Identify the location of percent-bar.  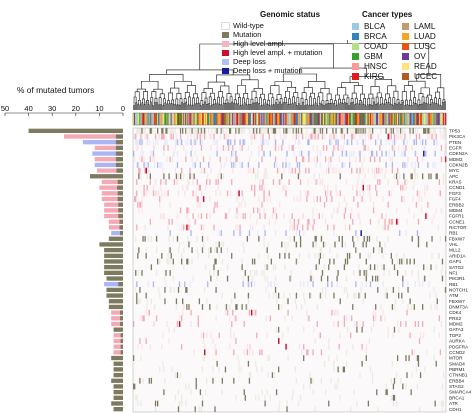
(111, 244).